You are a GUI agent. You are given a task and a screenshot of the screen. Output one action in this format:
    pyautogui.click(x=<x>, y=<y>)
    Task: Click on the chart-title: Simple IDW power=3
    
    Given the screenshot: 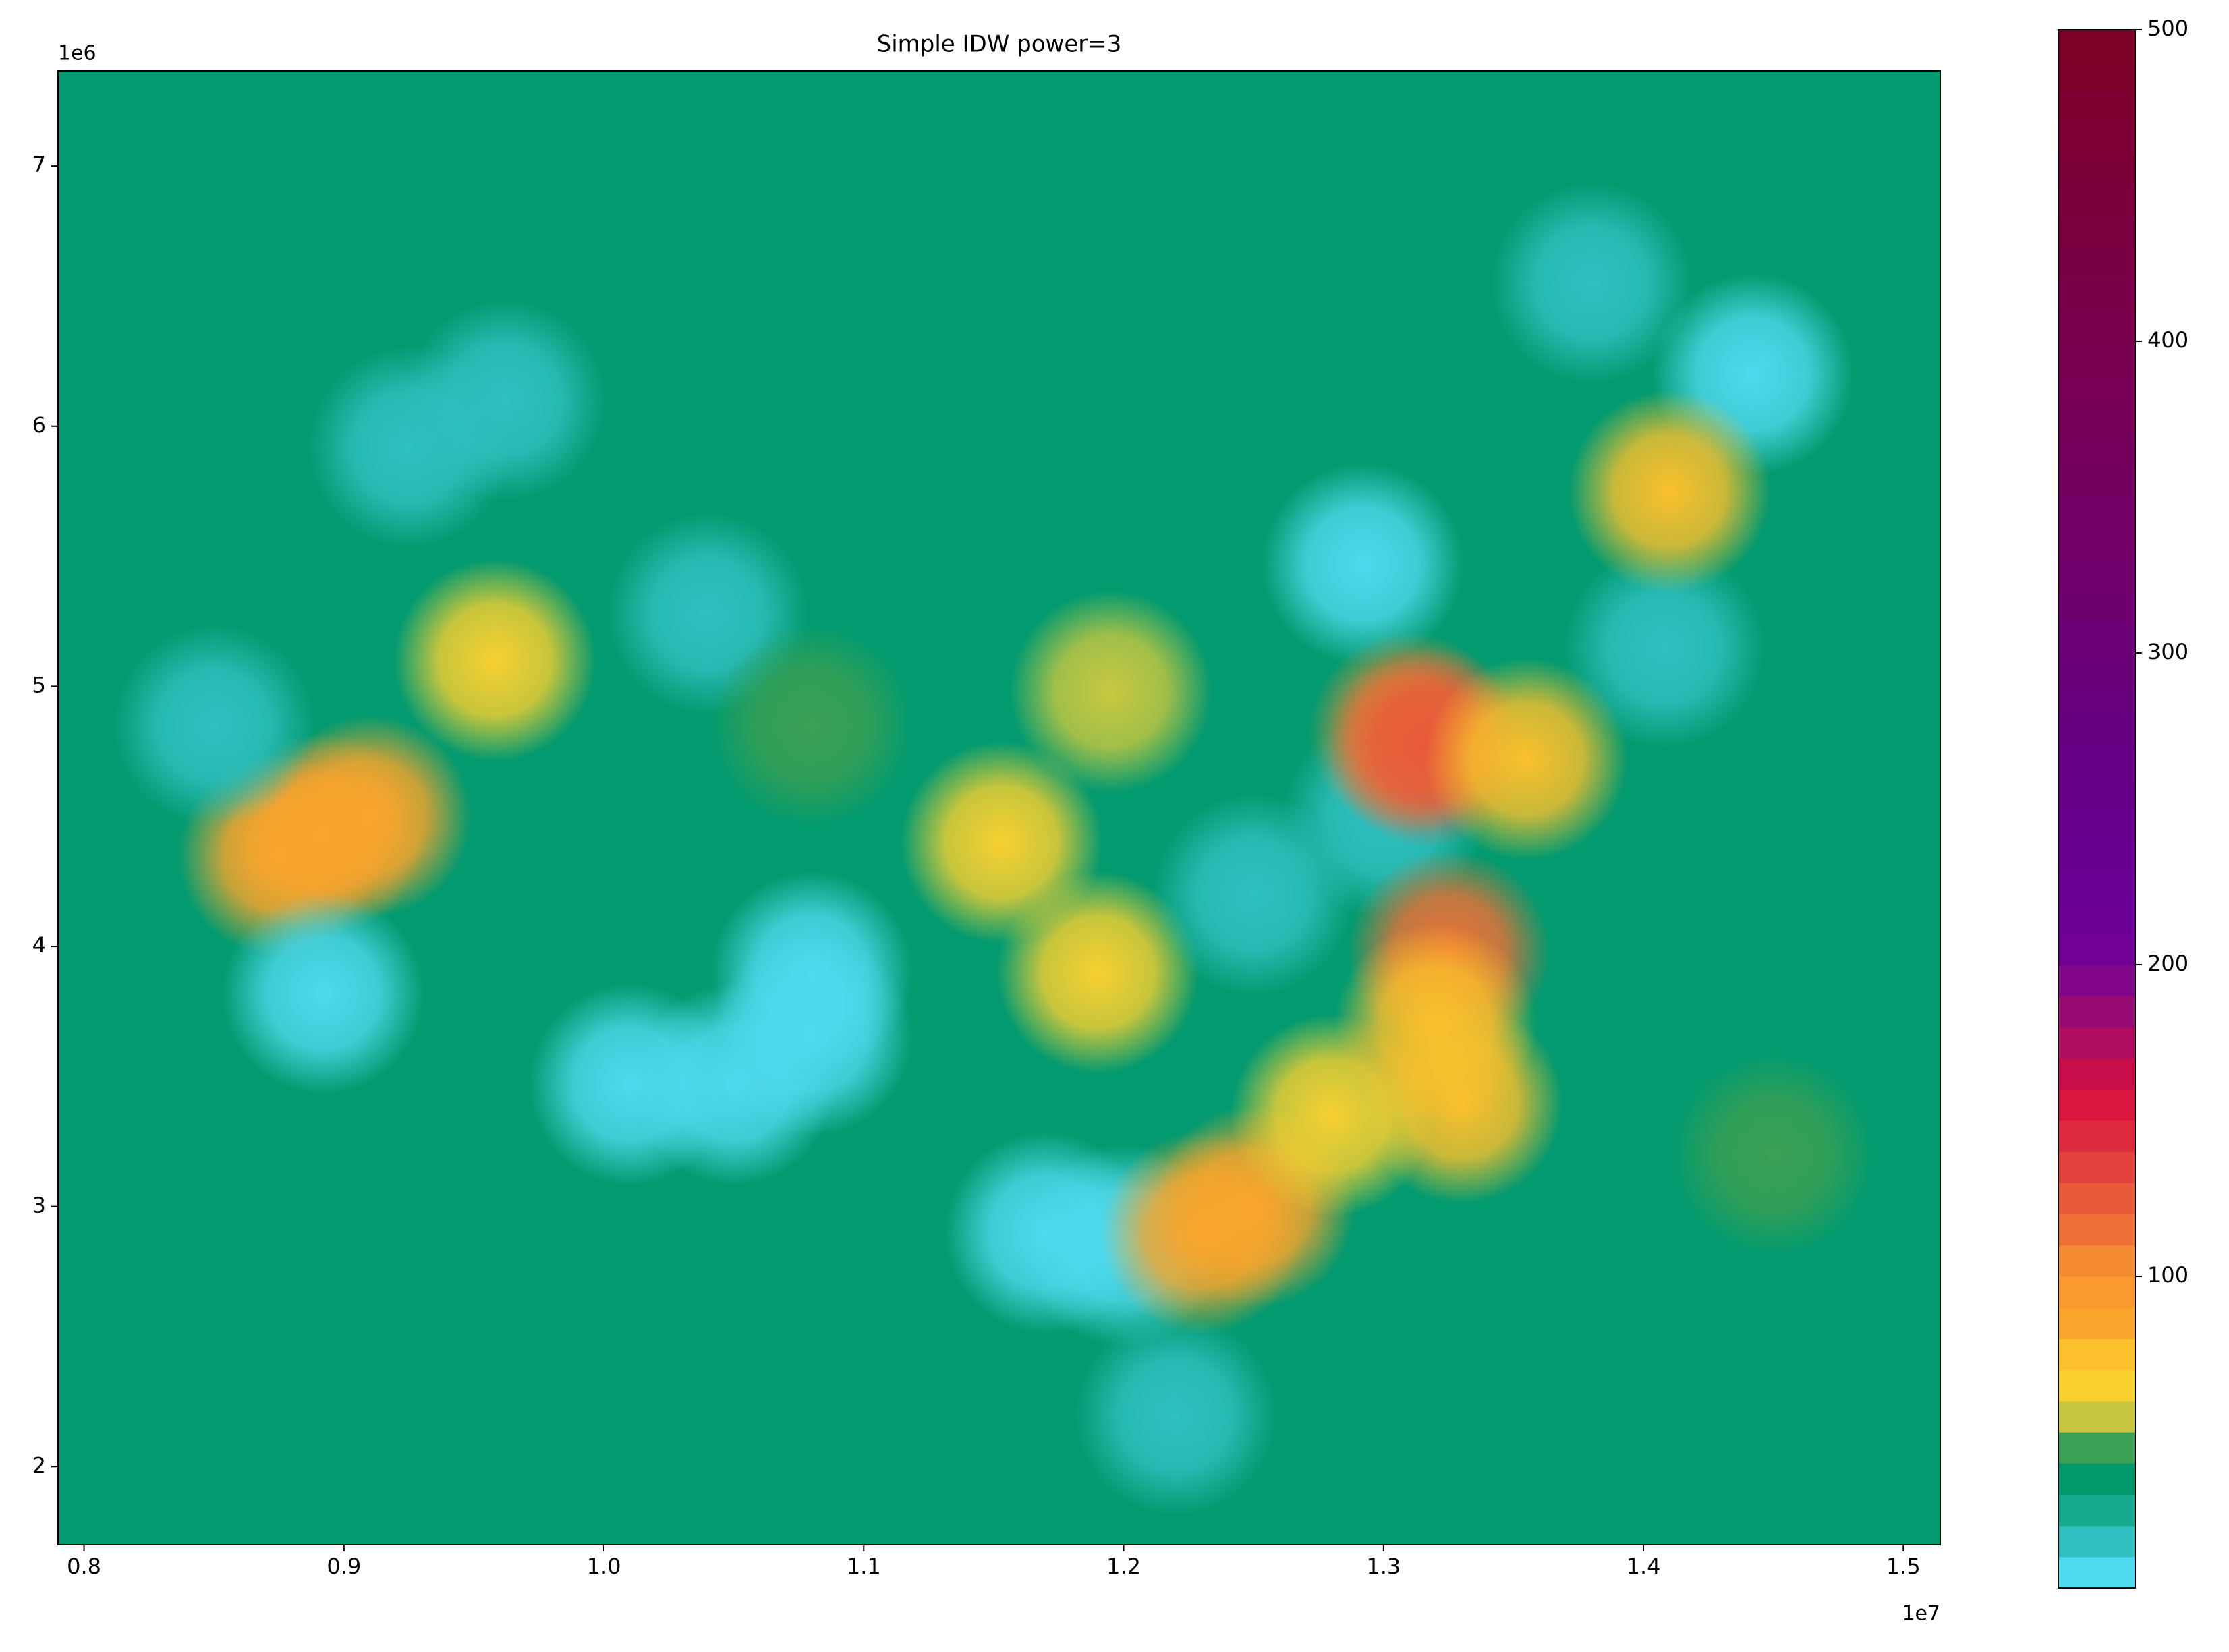 What is the action you would take?
    pyautogui.click(x=999, y=44)
    